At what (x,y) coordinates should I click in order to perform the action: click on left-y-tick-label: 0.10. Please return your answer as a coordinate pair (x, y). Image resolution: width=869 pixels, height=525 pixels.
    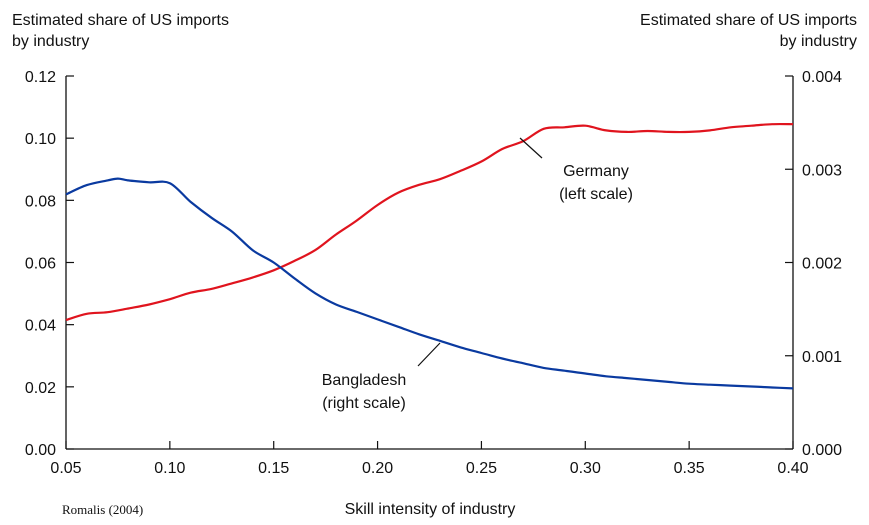
    Looking at the image, I should click on (40, 139).